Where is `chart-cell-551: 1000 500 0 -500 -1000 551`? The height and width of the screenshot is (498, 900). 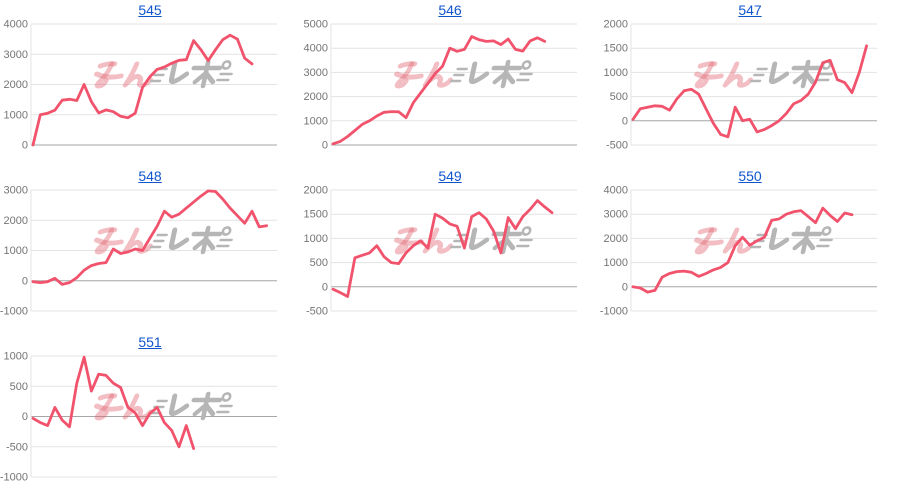
chart-cell-551: 1000 500 0 -500 -1000 551 is located at coordinates (150, 415).